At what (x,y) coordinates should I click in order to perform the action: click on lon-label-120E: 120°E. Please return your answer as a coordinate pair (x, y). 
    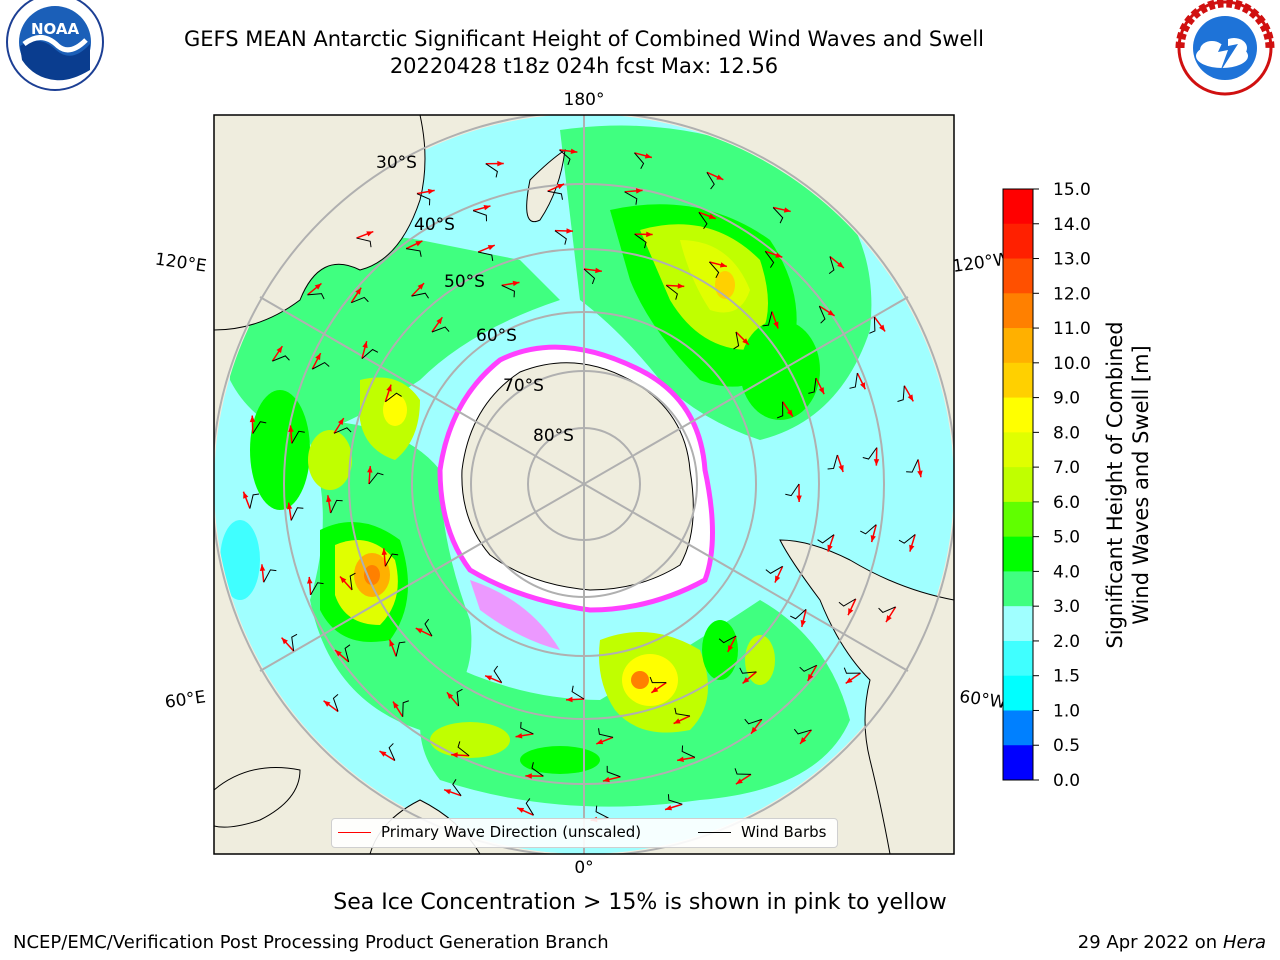
    Looking at the image, I should click on (181, 263).